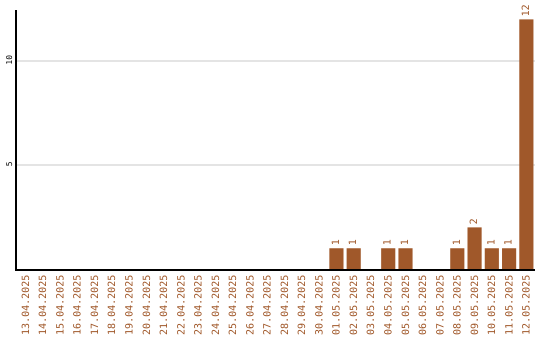 The image size is (540, 340). I want to click on x-tick-label: 07.05.2025, so click(440, 304).